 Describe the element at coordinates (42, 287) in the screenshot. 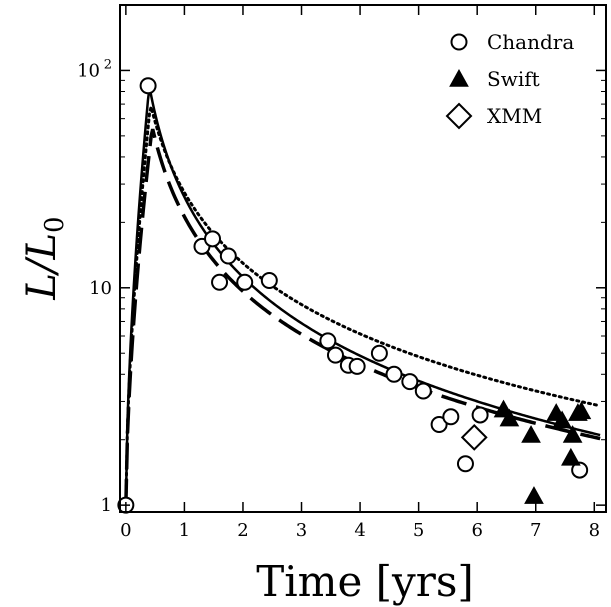

I see `y-axis-label-main: L` at that location.